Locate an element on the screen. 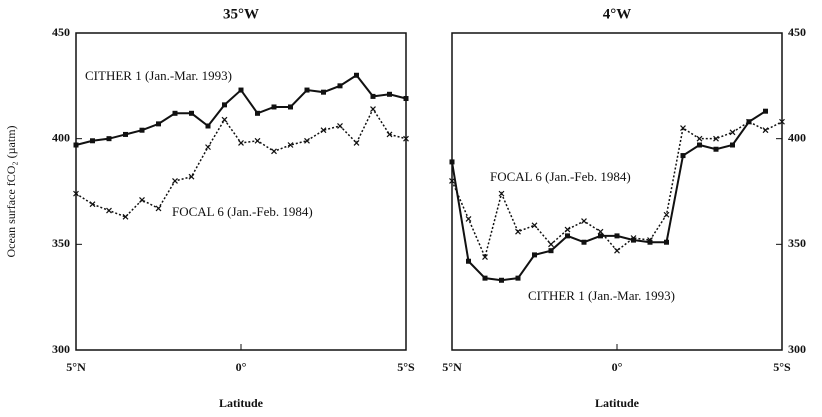 This screenshot has width=822, height=417. panel-title: 4°W is located at coordinates (617, 14).